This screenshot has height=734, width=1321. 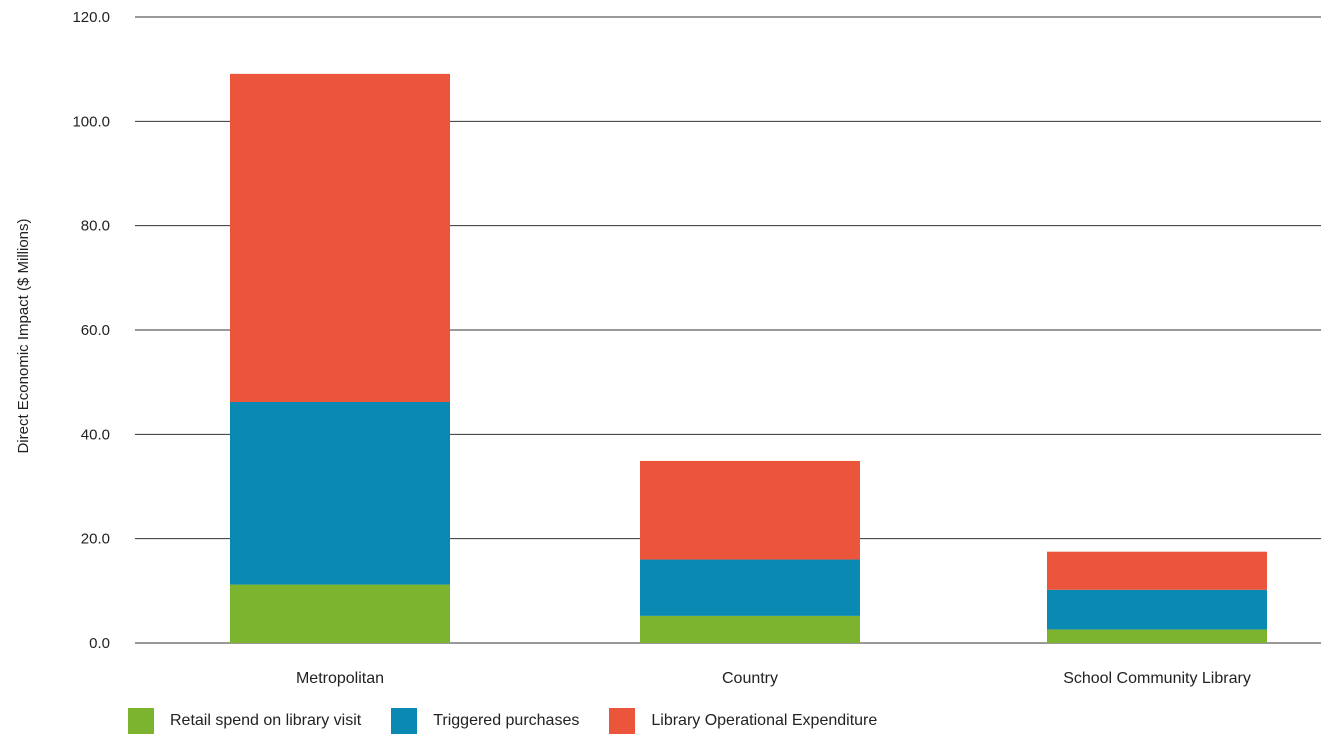 What do you see at coordinates (404, 721) in the screenshot?
I see `legend-swatch-triggered` at bounding box center [404, 721].